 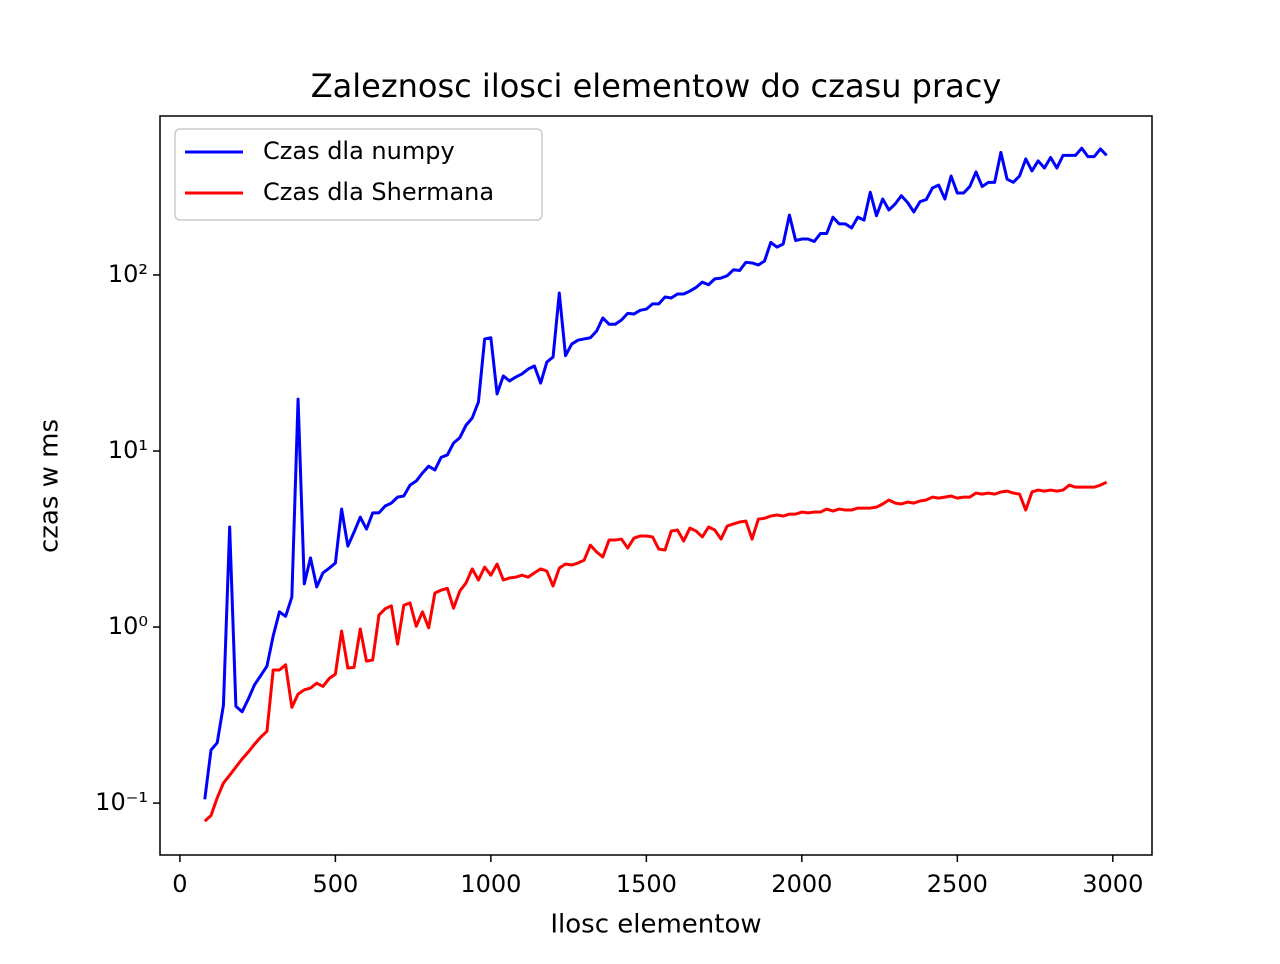 What do you see at coordinates (655, 925) in the screenshot?
I see `x-axis-label: Ilosc elementow` at bounding box center [655, 925].